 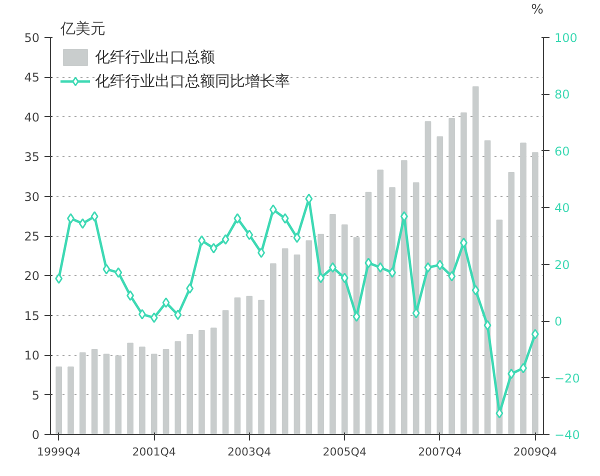 I want to click on legend-label: 化纤行业出口总额同比增长率, so click(x=192, y=81).